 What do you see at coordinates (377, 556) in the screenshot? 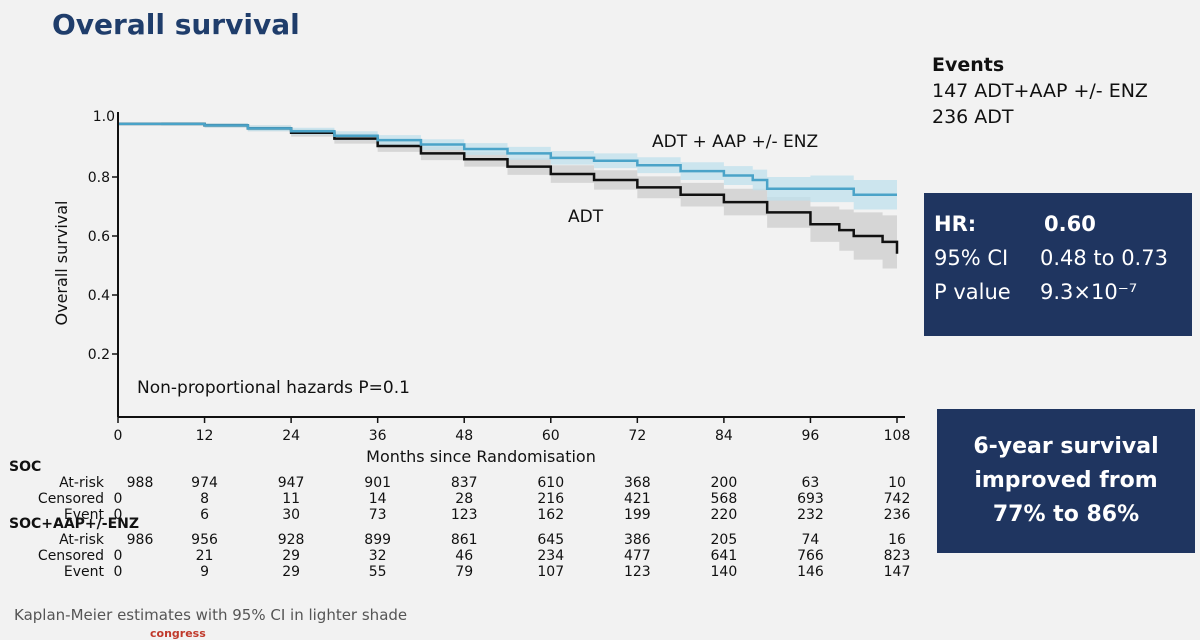
I see `risk-table-cell: 32` at bounding box center [377, 556].